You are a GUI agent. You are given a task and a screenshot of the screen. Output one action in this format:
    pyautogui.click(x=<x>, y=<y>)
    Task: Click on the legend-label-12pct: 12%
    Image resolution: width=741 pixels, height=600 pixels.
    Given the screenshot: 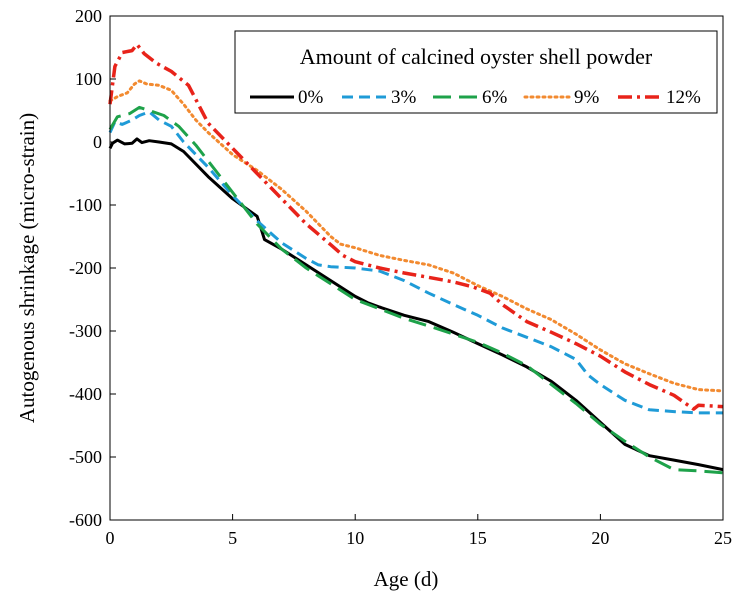 What is the action you would take?
    pyautogui.click(x=683, y=97)
    